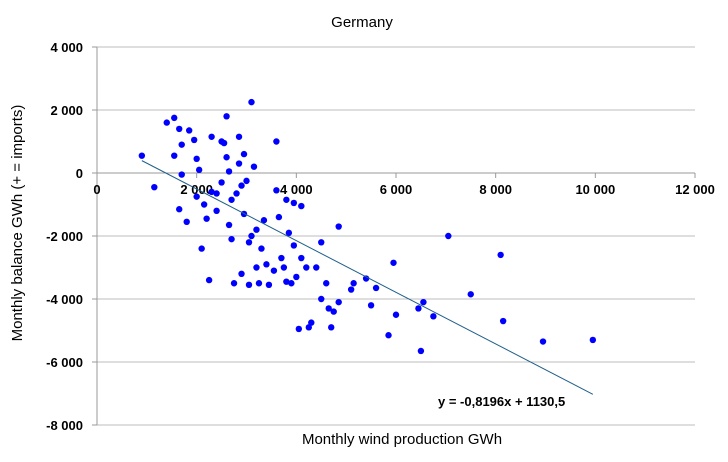 Image resolution: width=728 pixels, height=462 pixels. Describe the element at coordinates (362, 22) in the screenshot. I see `chart-title: Germany` at that location.